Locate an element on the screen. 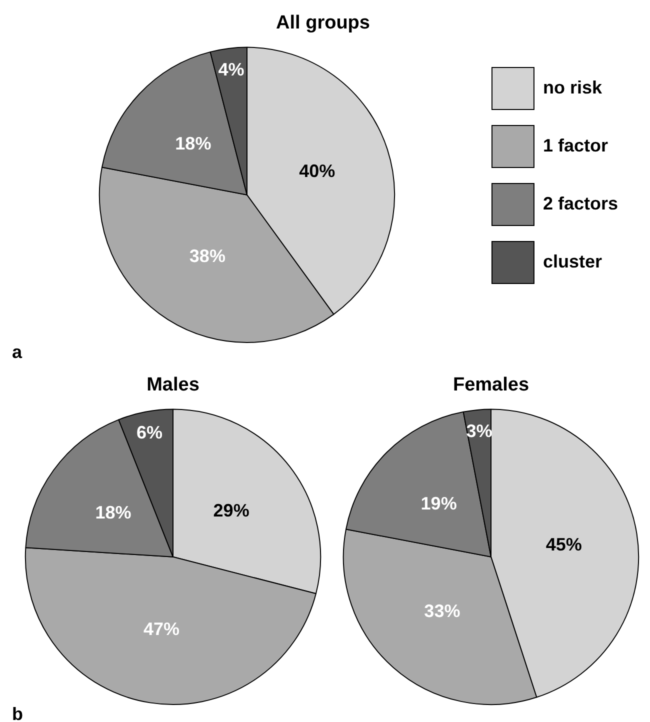  data-label: 19% is located at coordinates (438, 504).